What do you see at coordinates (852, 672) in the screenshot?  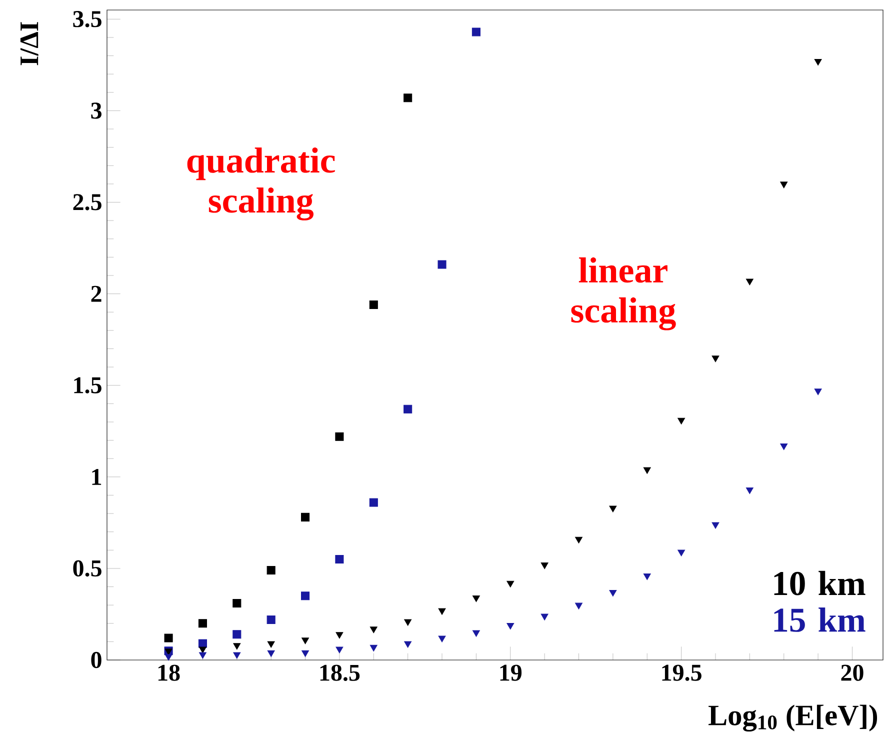 I see `x-tick-label: 20` at bounding box center [852, 672].